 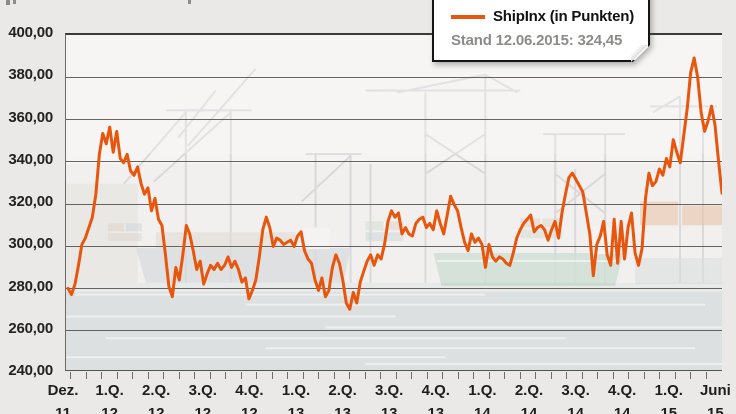 I want to click on y-tick-label: 320,00, so click(x=30, y=201).